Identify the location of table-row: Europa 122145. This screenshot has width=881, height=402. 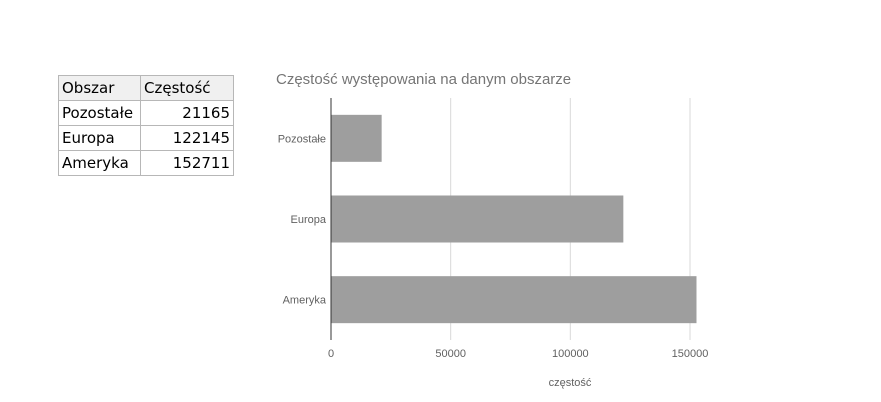
(146, 138).